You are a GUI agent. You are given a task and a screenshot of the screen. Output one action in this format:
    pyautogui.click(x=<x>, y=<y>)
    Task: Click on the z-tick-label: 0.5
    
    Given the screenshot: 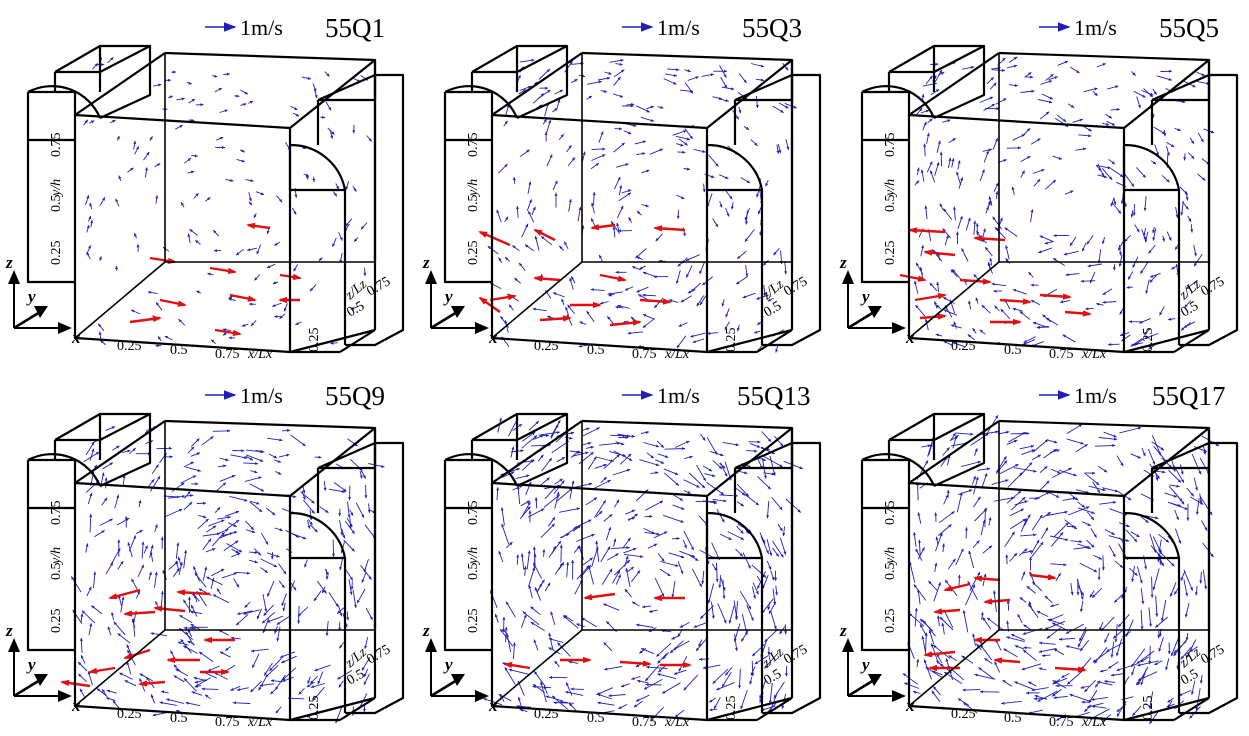 What is the action you would take?
    pyautogui.click(x=356, y=678)
    